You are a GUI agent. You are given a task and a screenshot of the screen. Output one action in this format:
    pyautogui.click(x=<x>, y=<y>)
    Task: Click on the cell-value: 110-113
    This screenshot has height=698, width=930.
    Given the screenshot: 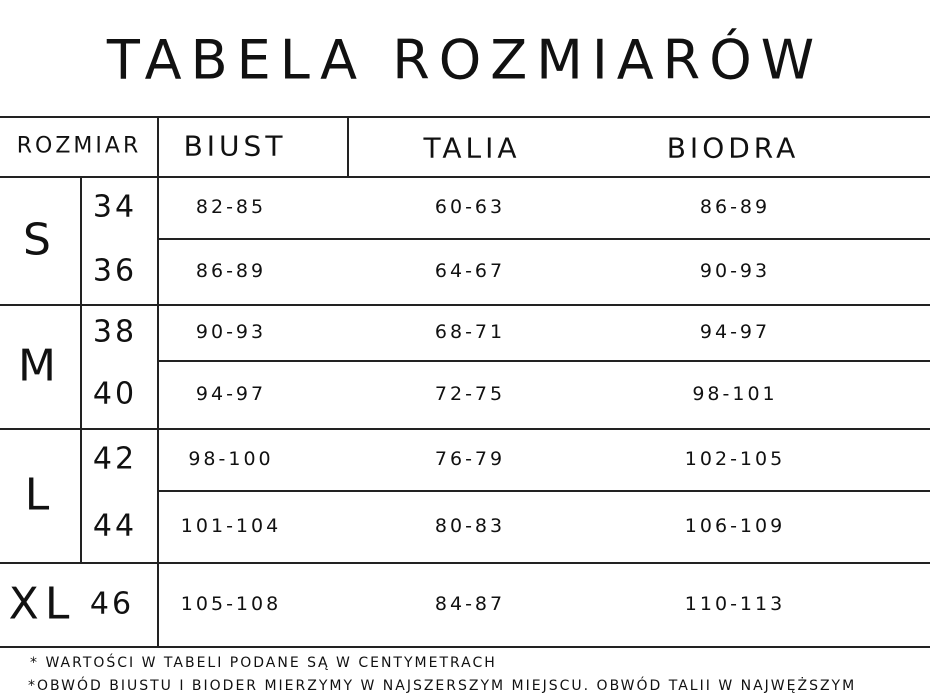 What is the action you would take?
    pyautogui.click(x=735, y=604)
    